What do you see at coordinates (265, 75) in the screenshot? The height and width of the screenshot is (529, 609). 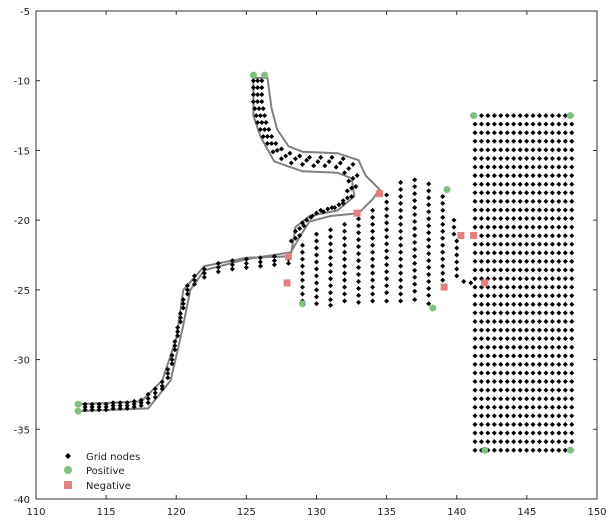 I see `positive-point` at bounding box center [265, 75].